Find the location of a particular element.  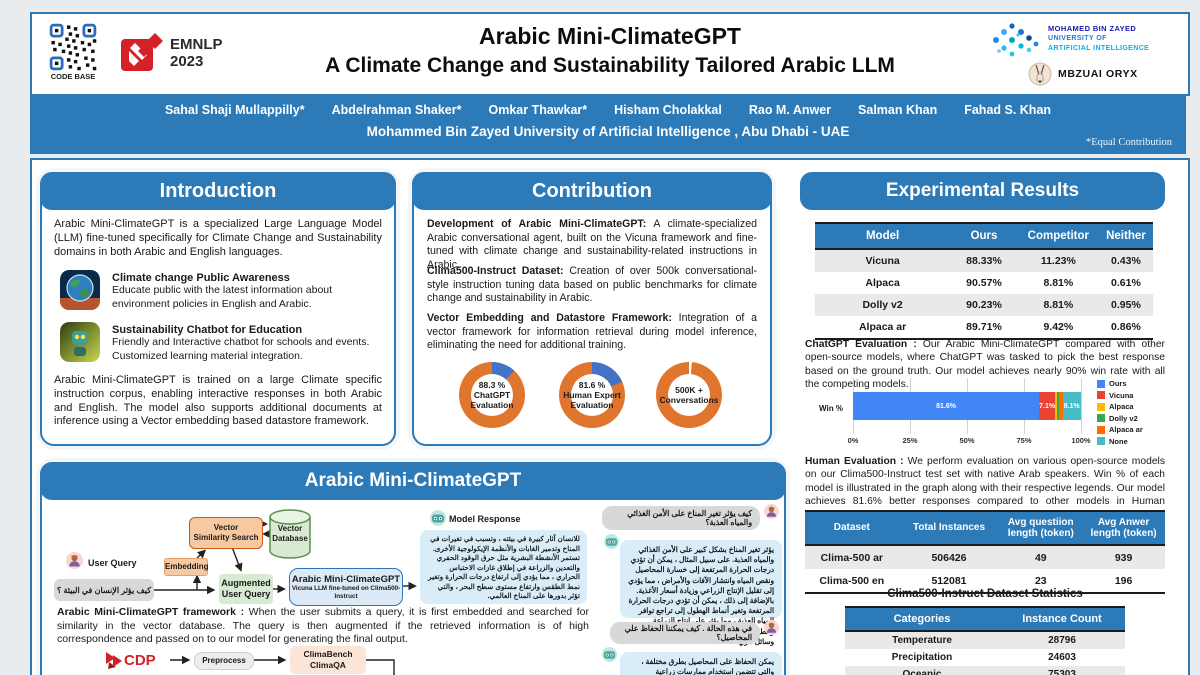

stacked-bar: 81.6% 7.1% 8.1% is located at coordinates (967, 406).